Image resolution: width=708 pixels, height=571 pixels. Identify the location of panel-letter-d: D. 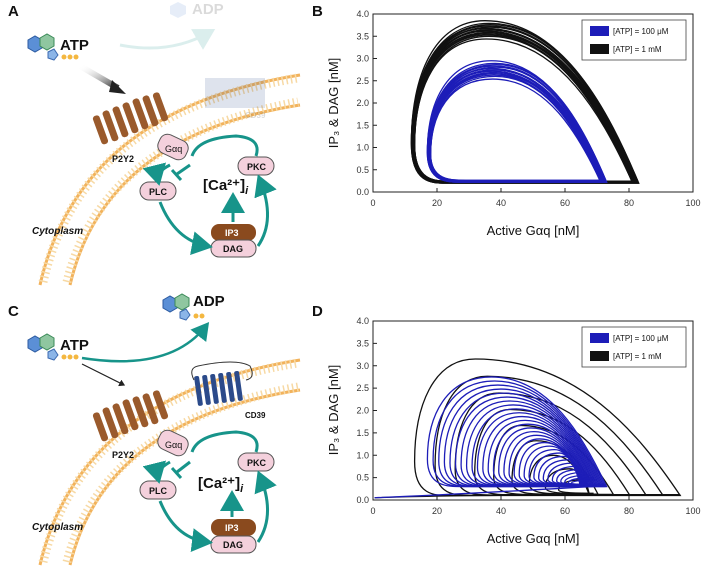
(317, 311).